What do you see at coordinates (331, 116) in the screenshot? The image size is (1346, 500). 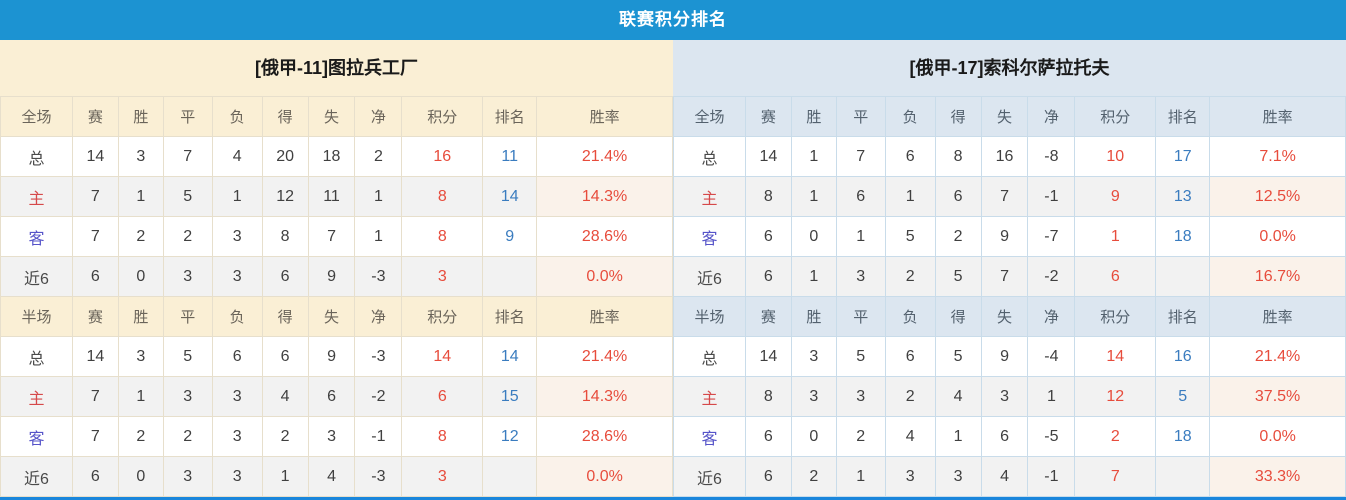 I see `column-header: 失` at bounding box center [331, 116].